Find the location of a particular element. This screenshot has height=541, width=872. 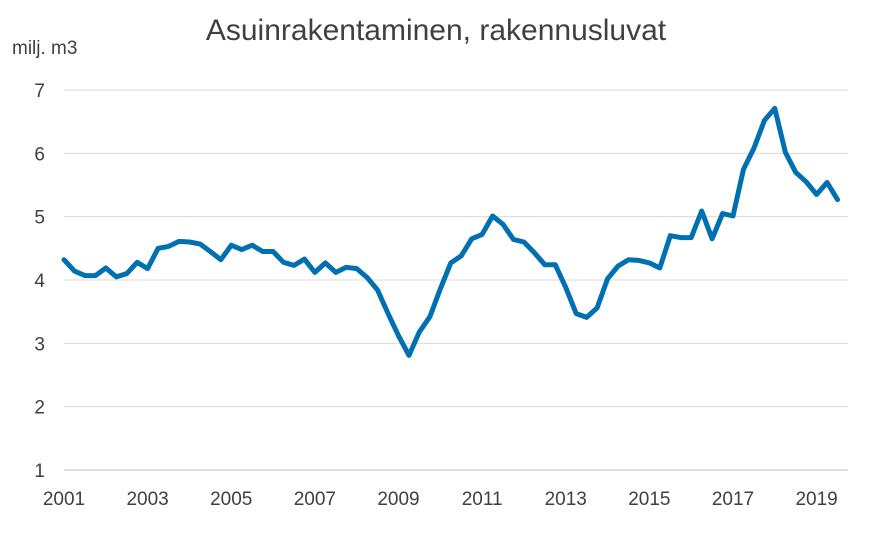

y-axis-ticks: 1 2 3 4 5 6 7 is located at coordinates (39, 281).